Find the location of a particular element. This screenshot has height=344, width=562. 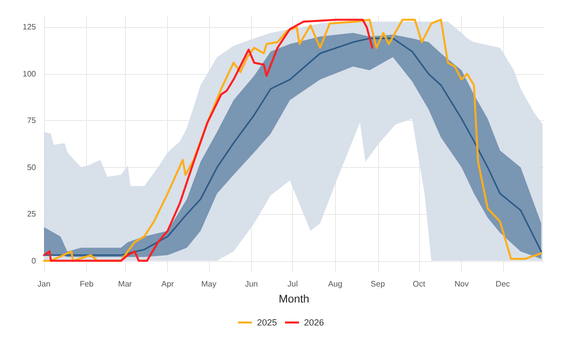

x-tick-label: Dec is located at coordinates (503, 284).